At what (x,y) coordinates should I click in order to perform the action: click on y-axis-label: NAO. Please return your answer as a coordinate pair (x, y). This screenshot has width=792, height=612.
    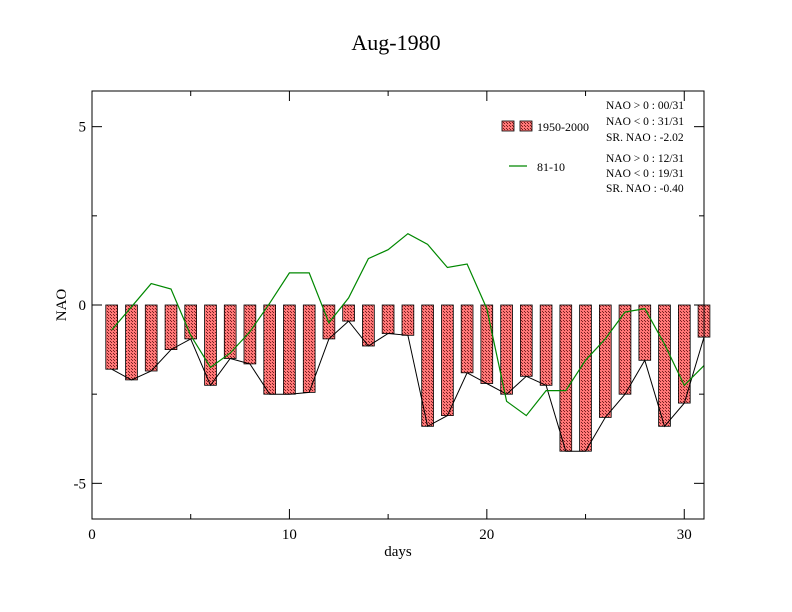
    Looking at the image, I should click on (62, 305).